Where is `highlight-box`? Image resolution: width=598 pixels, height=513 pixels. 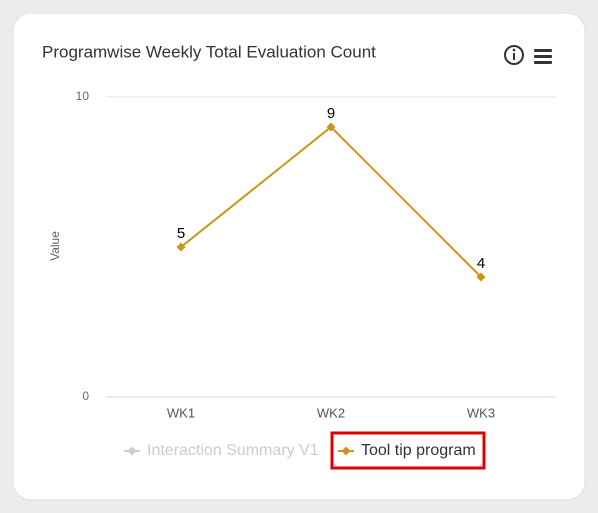
highlight-box is located at coordinates (408, 450).